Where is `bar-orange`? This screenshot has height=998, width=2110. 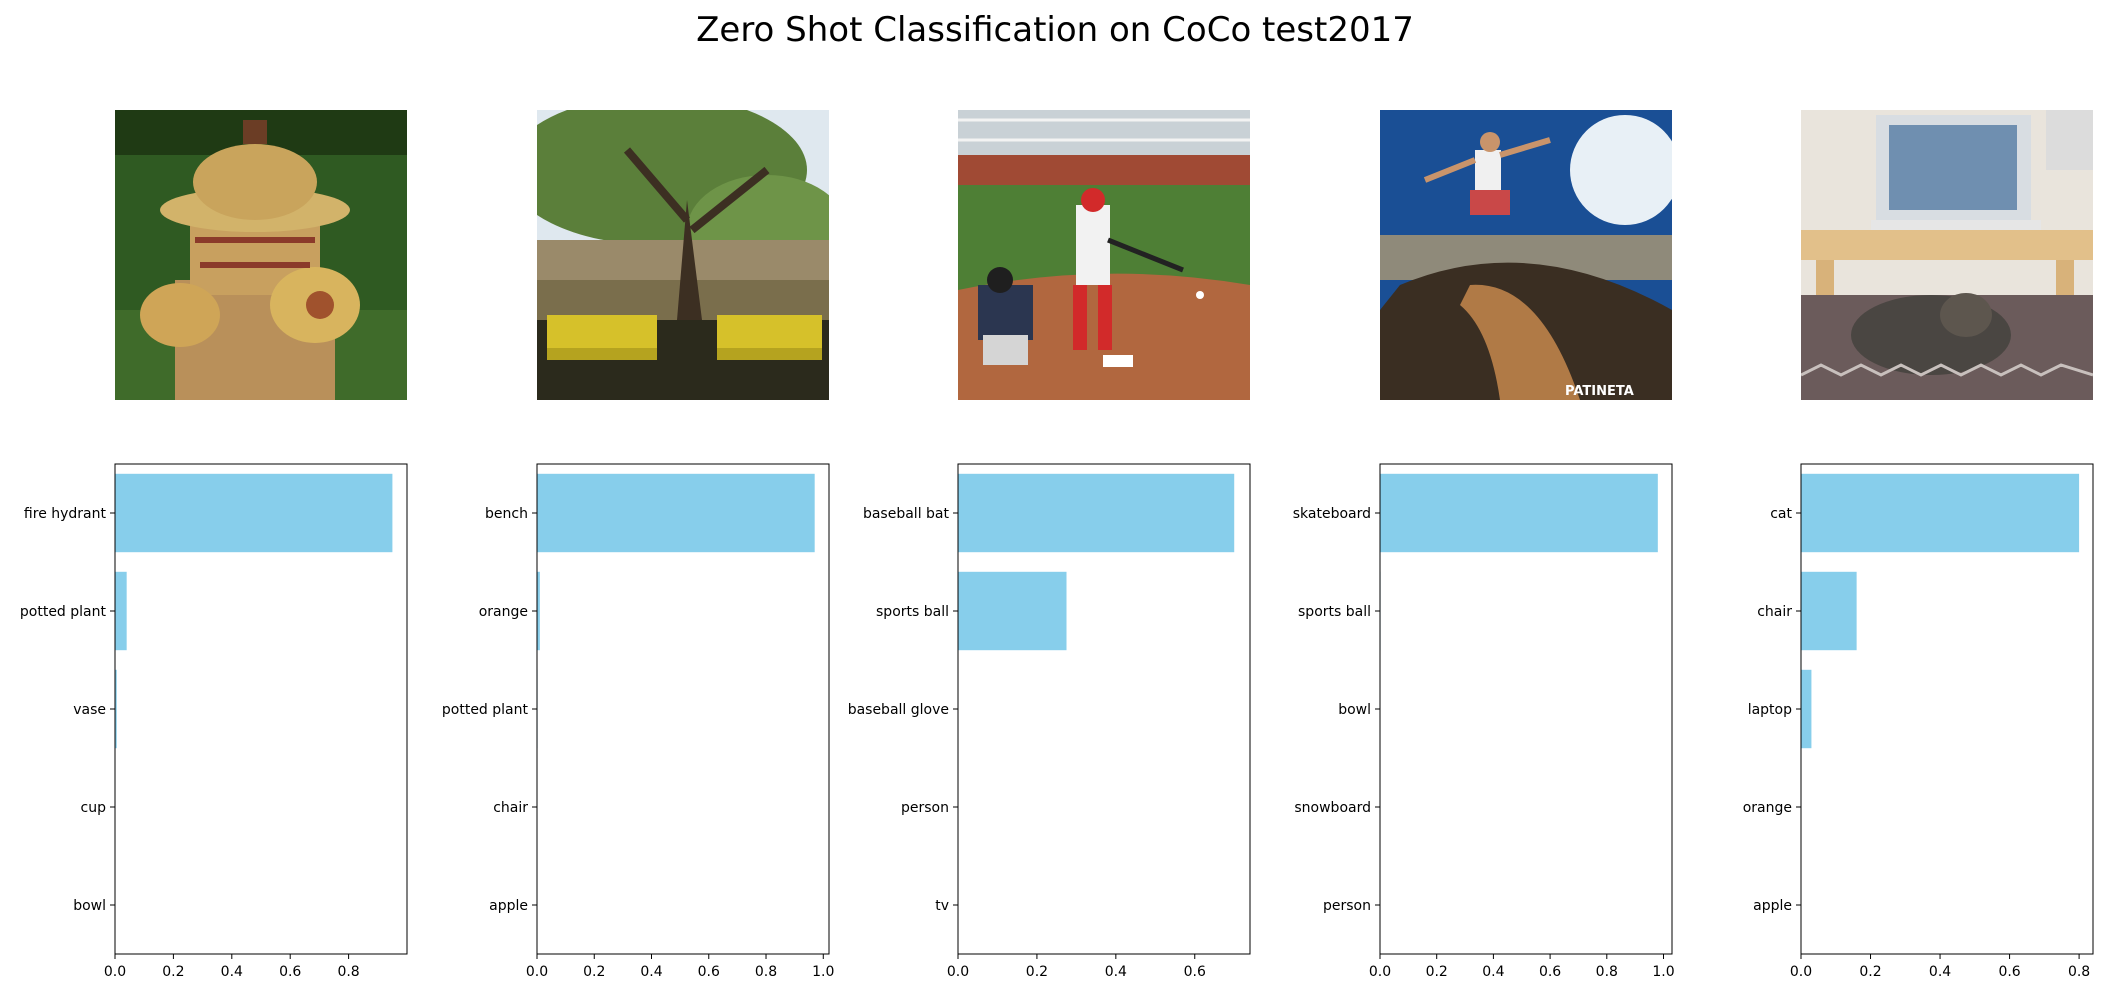
bar-orange is located at coordinates (538, 611).